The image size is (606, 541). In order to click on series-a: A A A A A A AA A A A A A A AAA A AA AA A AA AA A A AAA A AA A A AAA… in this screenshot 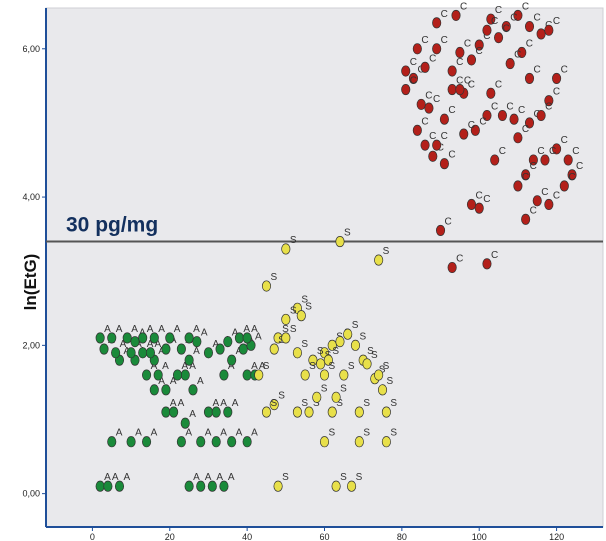, I will do `click(180, 408)`.